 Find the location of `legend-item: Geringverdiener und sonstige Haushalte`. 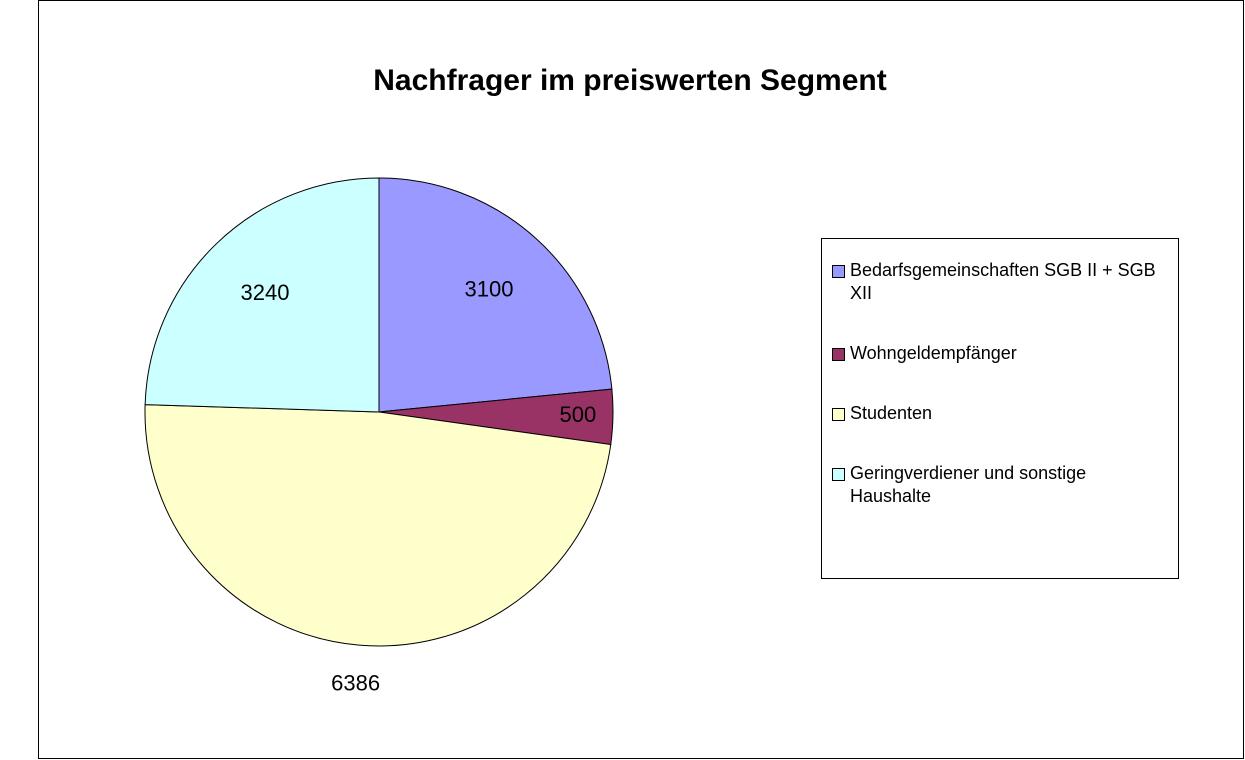

legend-item: Geringverdiener und sonstige Haushalte is located at coordinates (1001, 485).